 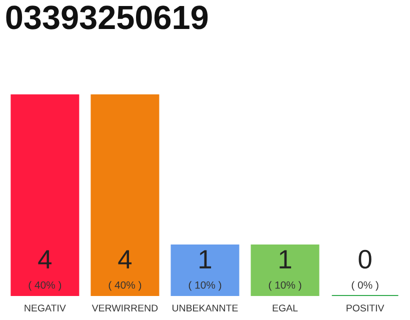 What do you see at coordinates (45, 308) in the screenshot?
I see `x-tick-label: NEGATIV` at bounding box center [45, 308].